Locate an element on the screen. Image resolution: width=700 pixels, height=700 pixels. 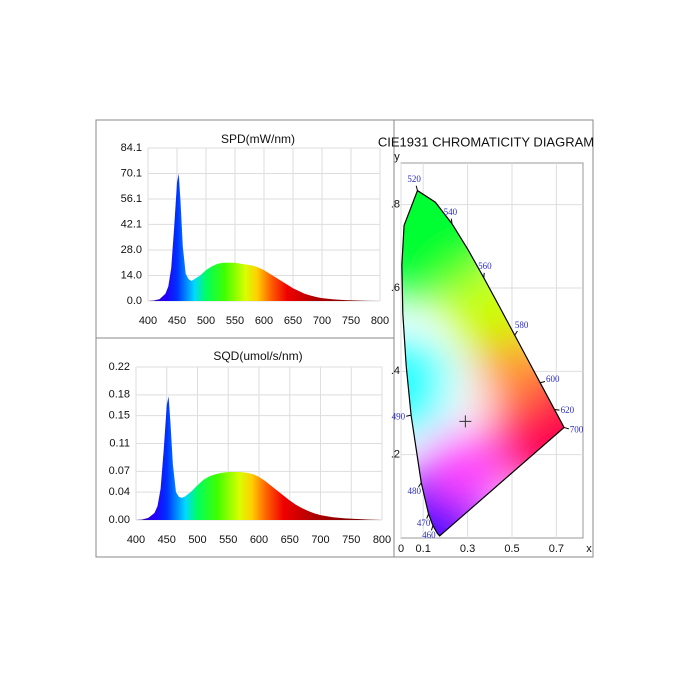
wavelength-label: 470 is located at coordinates (424, 523).